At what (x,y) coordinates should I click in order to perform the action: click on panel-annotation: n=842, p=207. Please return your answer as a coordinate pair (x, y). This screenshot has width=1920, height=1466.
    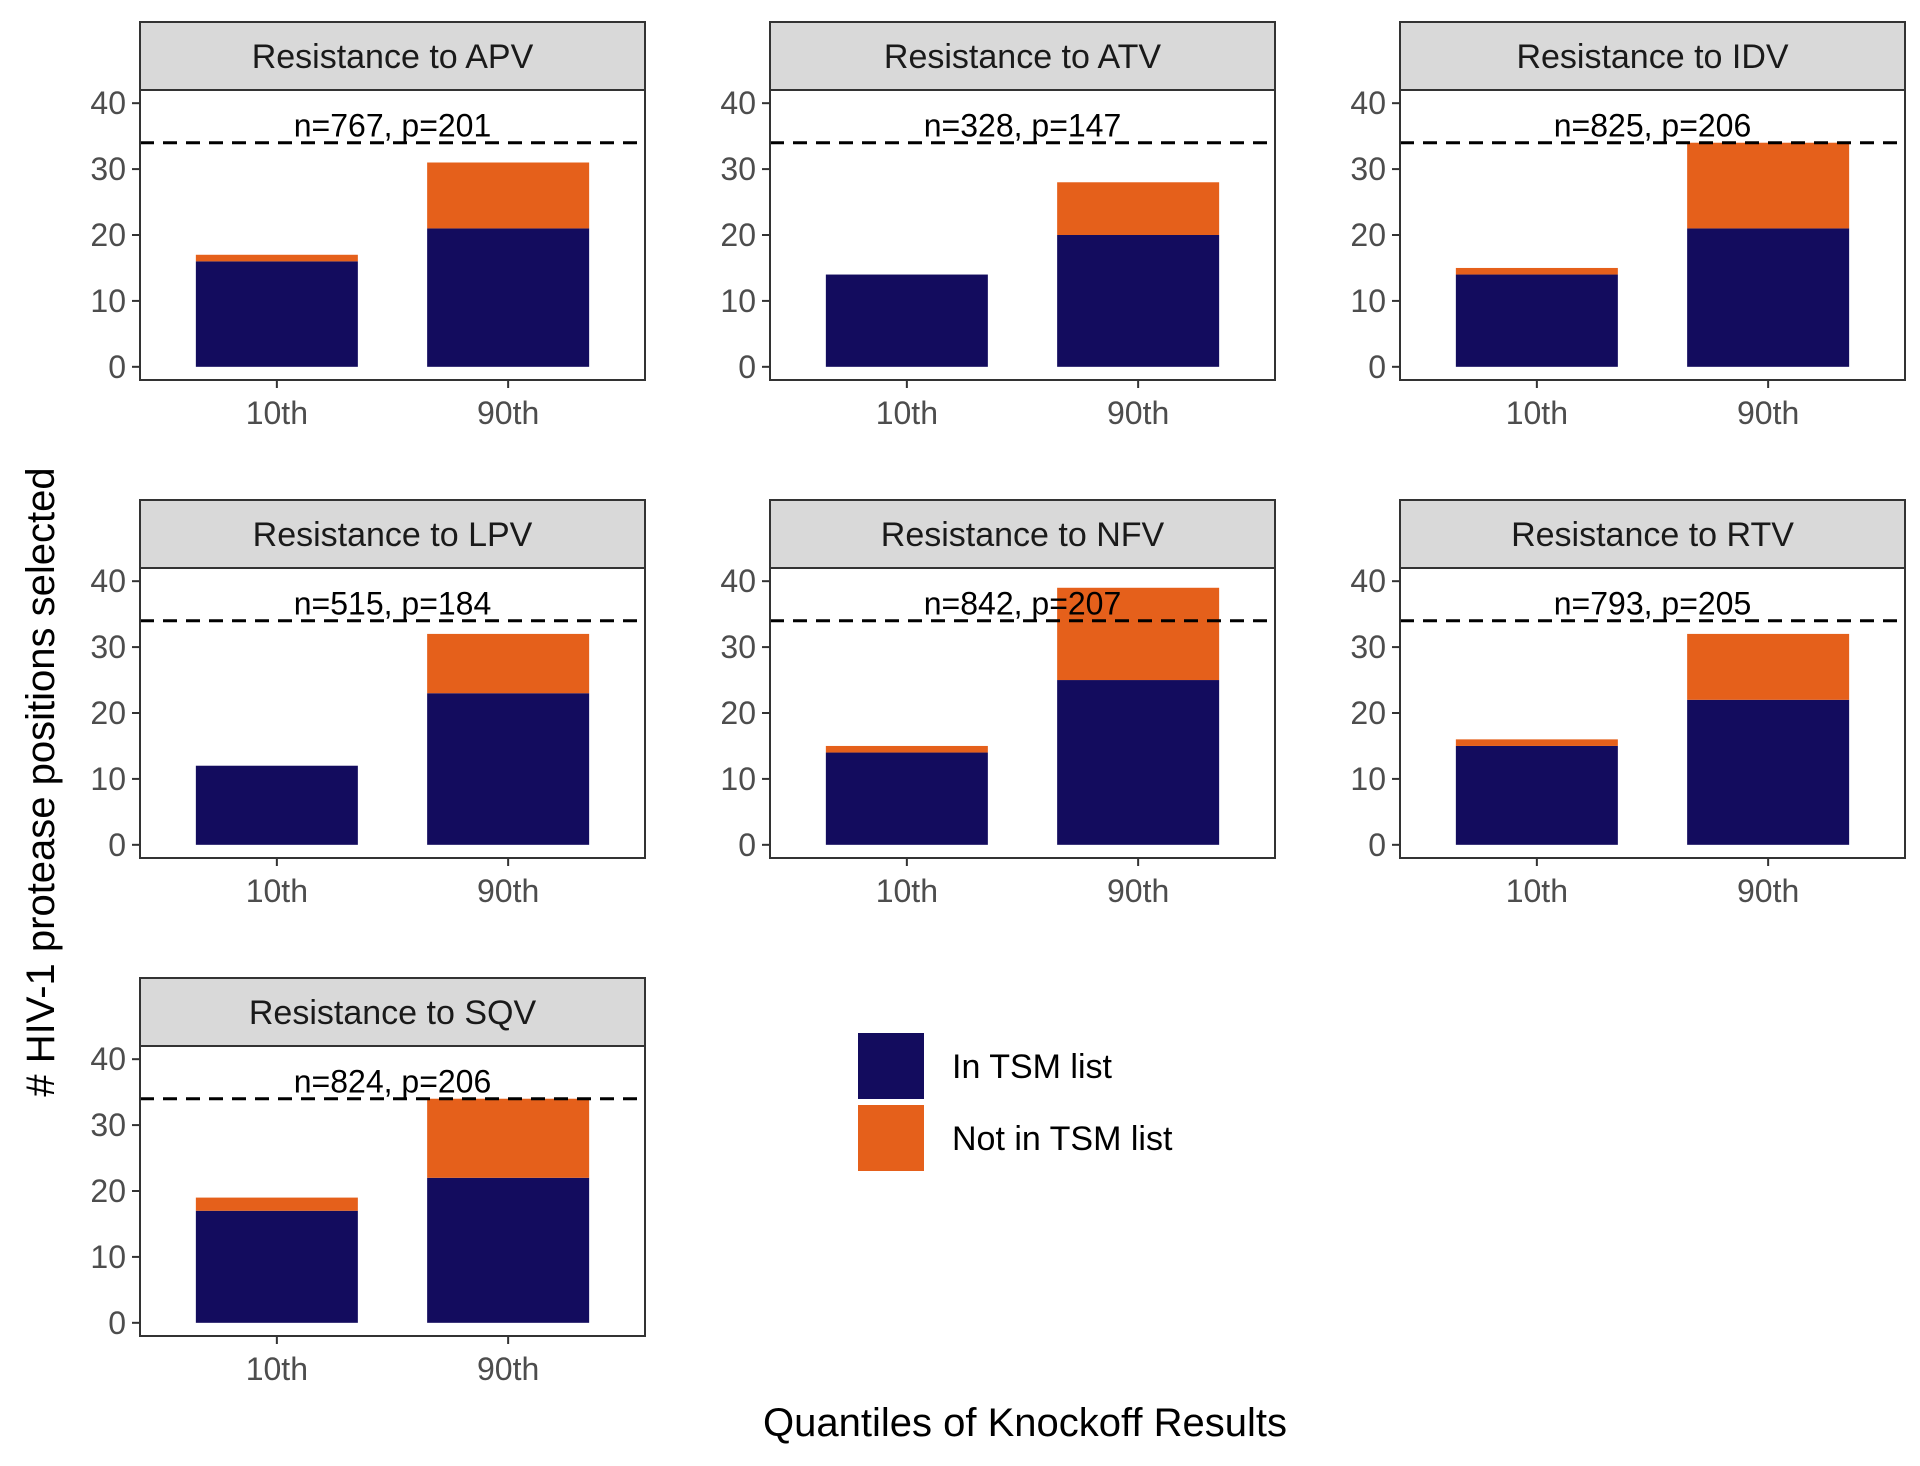
    Looking at the image, I should click on (1023, 604).